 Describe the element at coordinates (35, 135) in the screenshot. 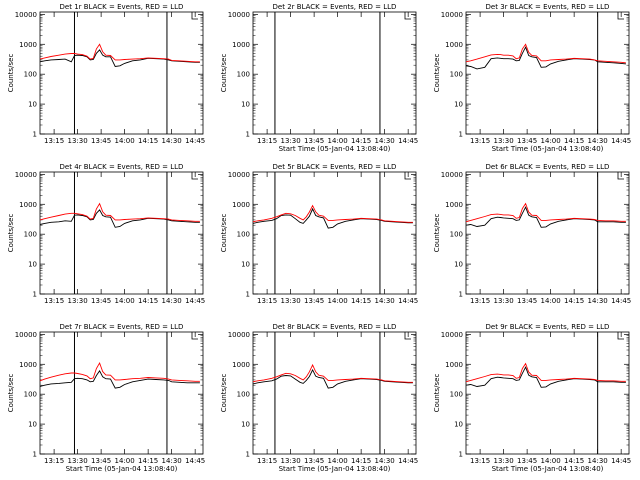

I see `y-tick-label: 1` at that location.